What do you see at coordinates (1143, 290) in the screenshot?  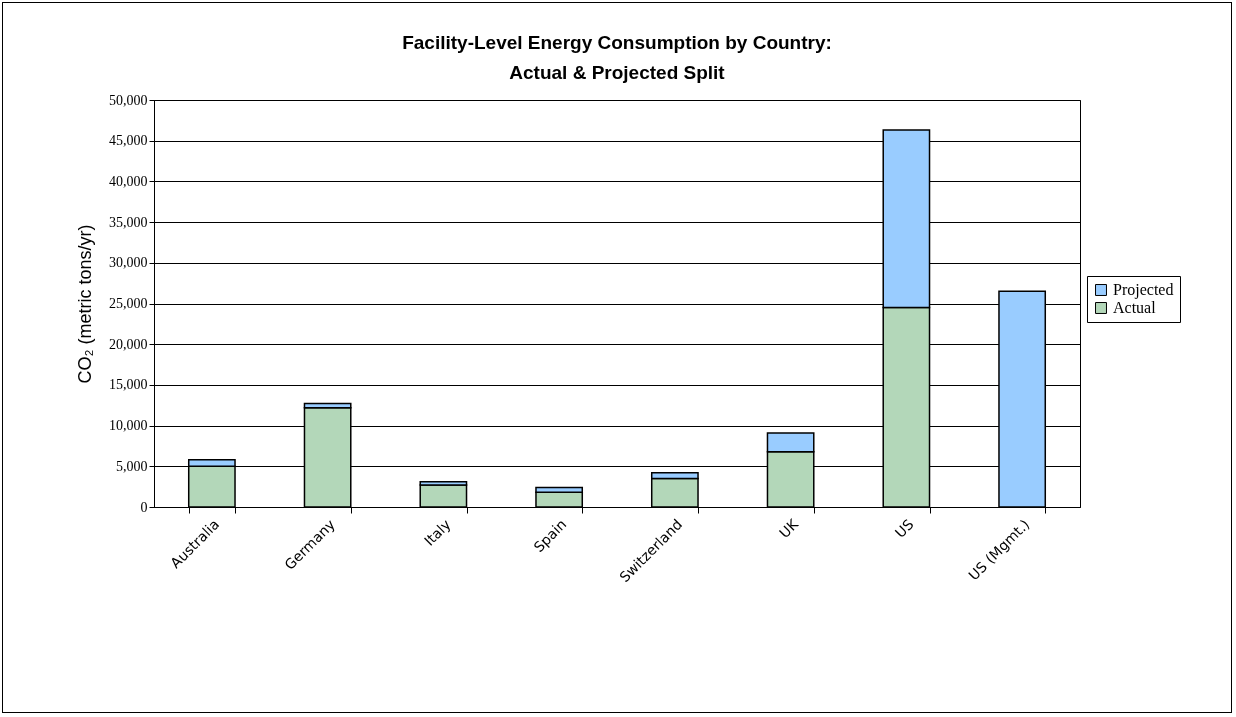 I see `legend-label: Projected` at bounding box center [1143, 290].